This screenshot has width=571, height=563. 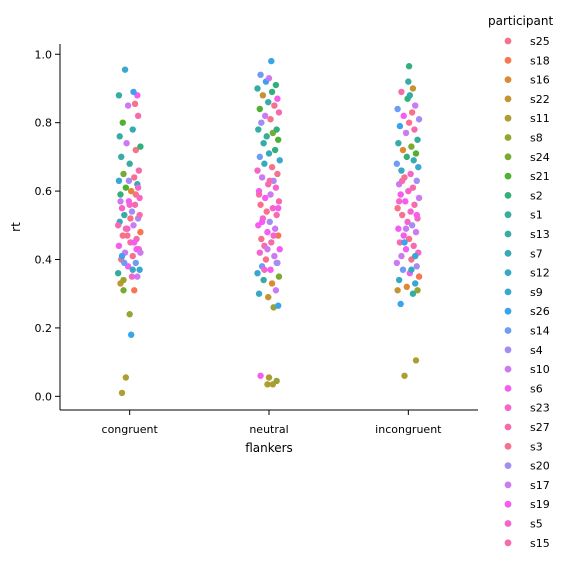 What do you see at coordinates (44, 328) in the screenshot?
I see `y-tick-label: 0.2` at bounding box center [44, 328].